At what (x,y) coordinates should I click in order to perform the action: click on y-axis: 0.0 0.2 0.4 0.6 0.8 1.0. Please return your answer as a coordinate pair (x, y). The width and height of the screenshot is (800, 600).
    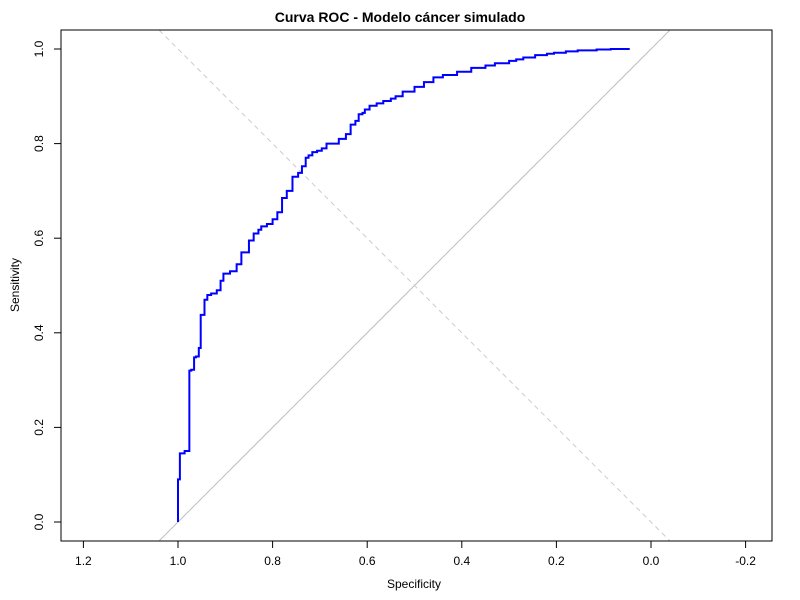
    Looking at the image, I should click on (47, 285).